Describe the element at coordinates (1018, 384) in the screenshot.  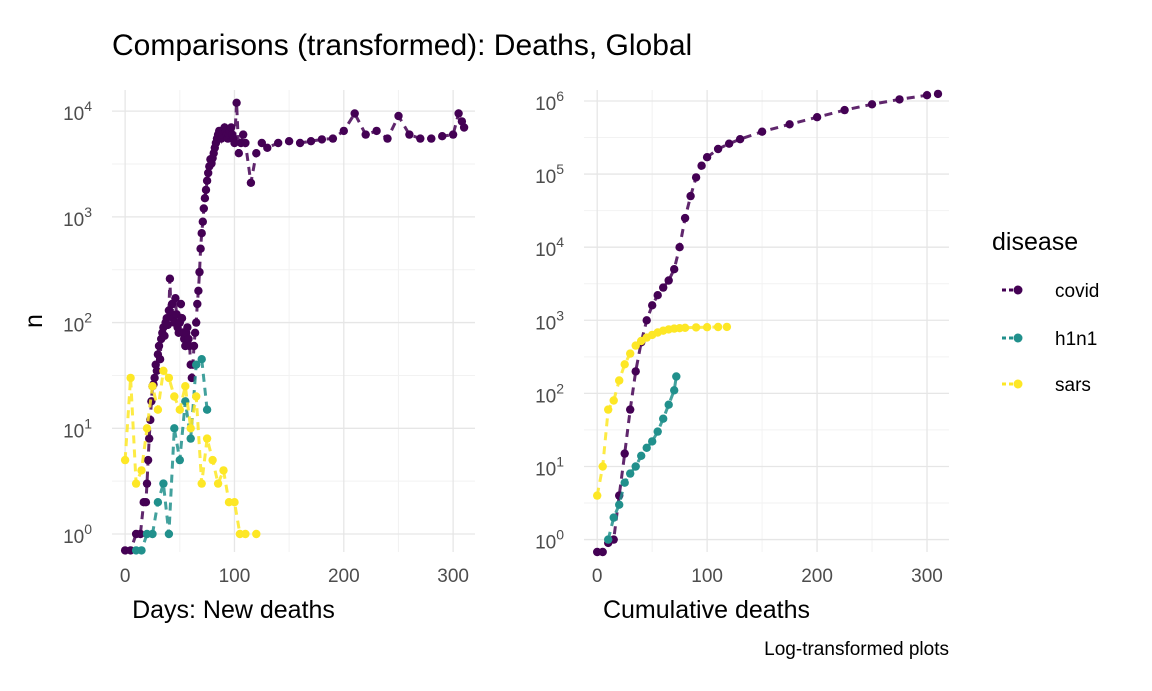
I see `legend-key-point-sars` at that location.